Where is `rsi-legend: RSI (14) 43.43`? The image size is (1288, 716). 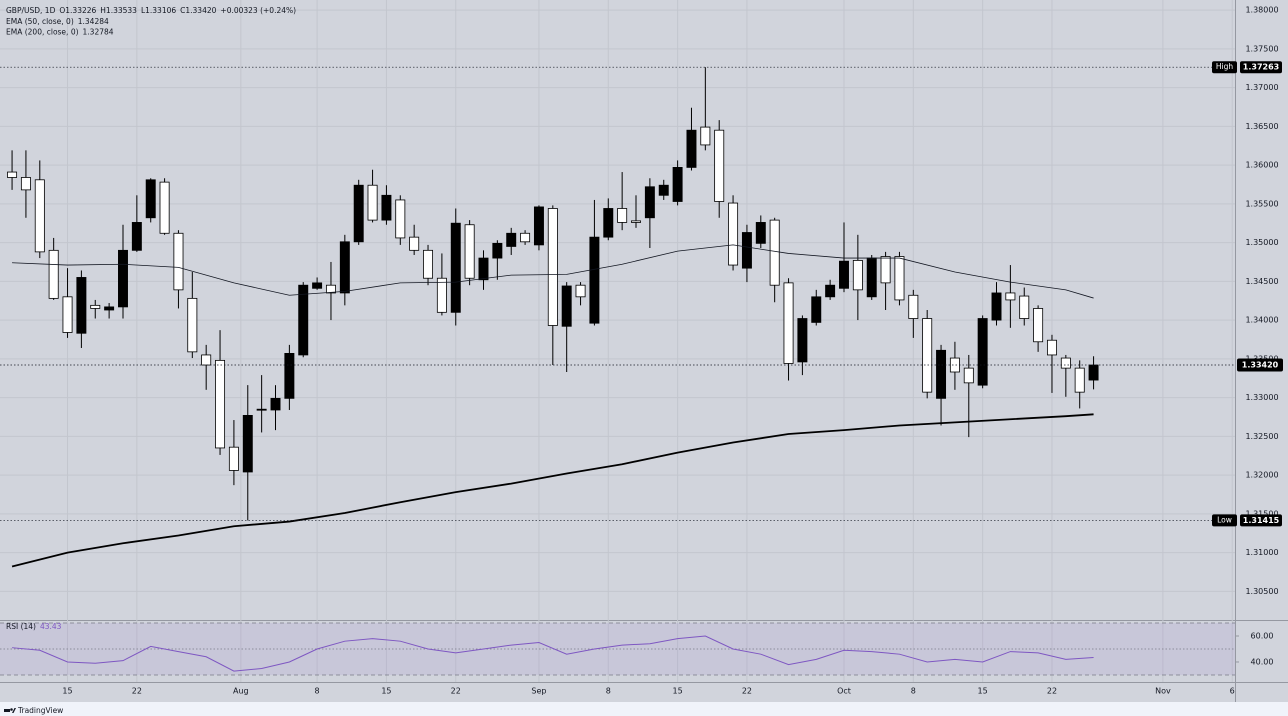
rsi-legend: RSI (14) 43.43 is located at coordinates (34, 626).